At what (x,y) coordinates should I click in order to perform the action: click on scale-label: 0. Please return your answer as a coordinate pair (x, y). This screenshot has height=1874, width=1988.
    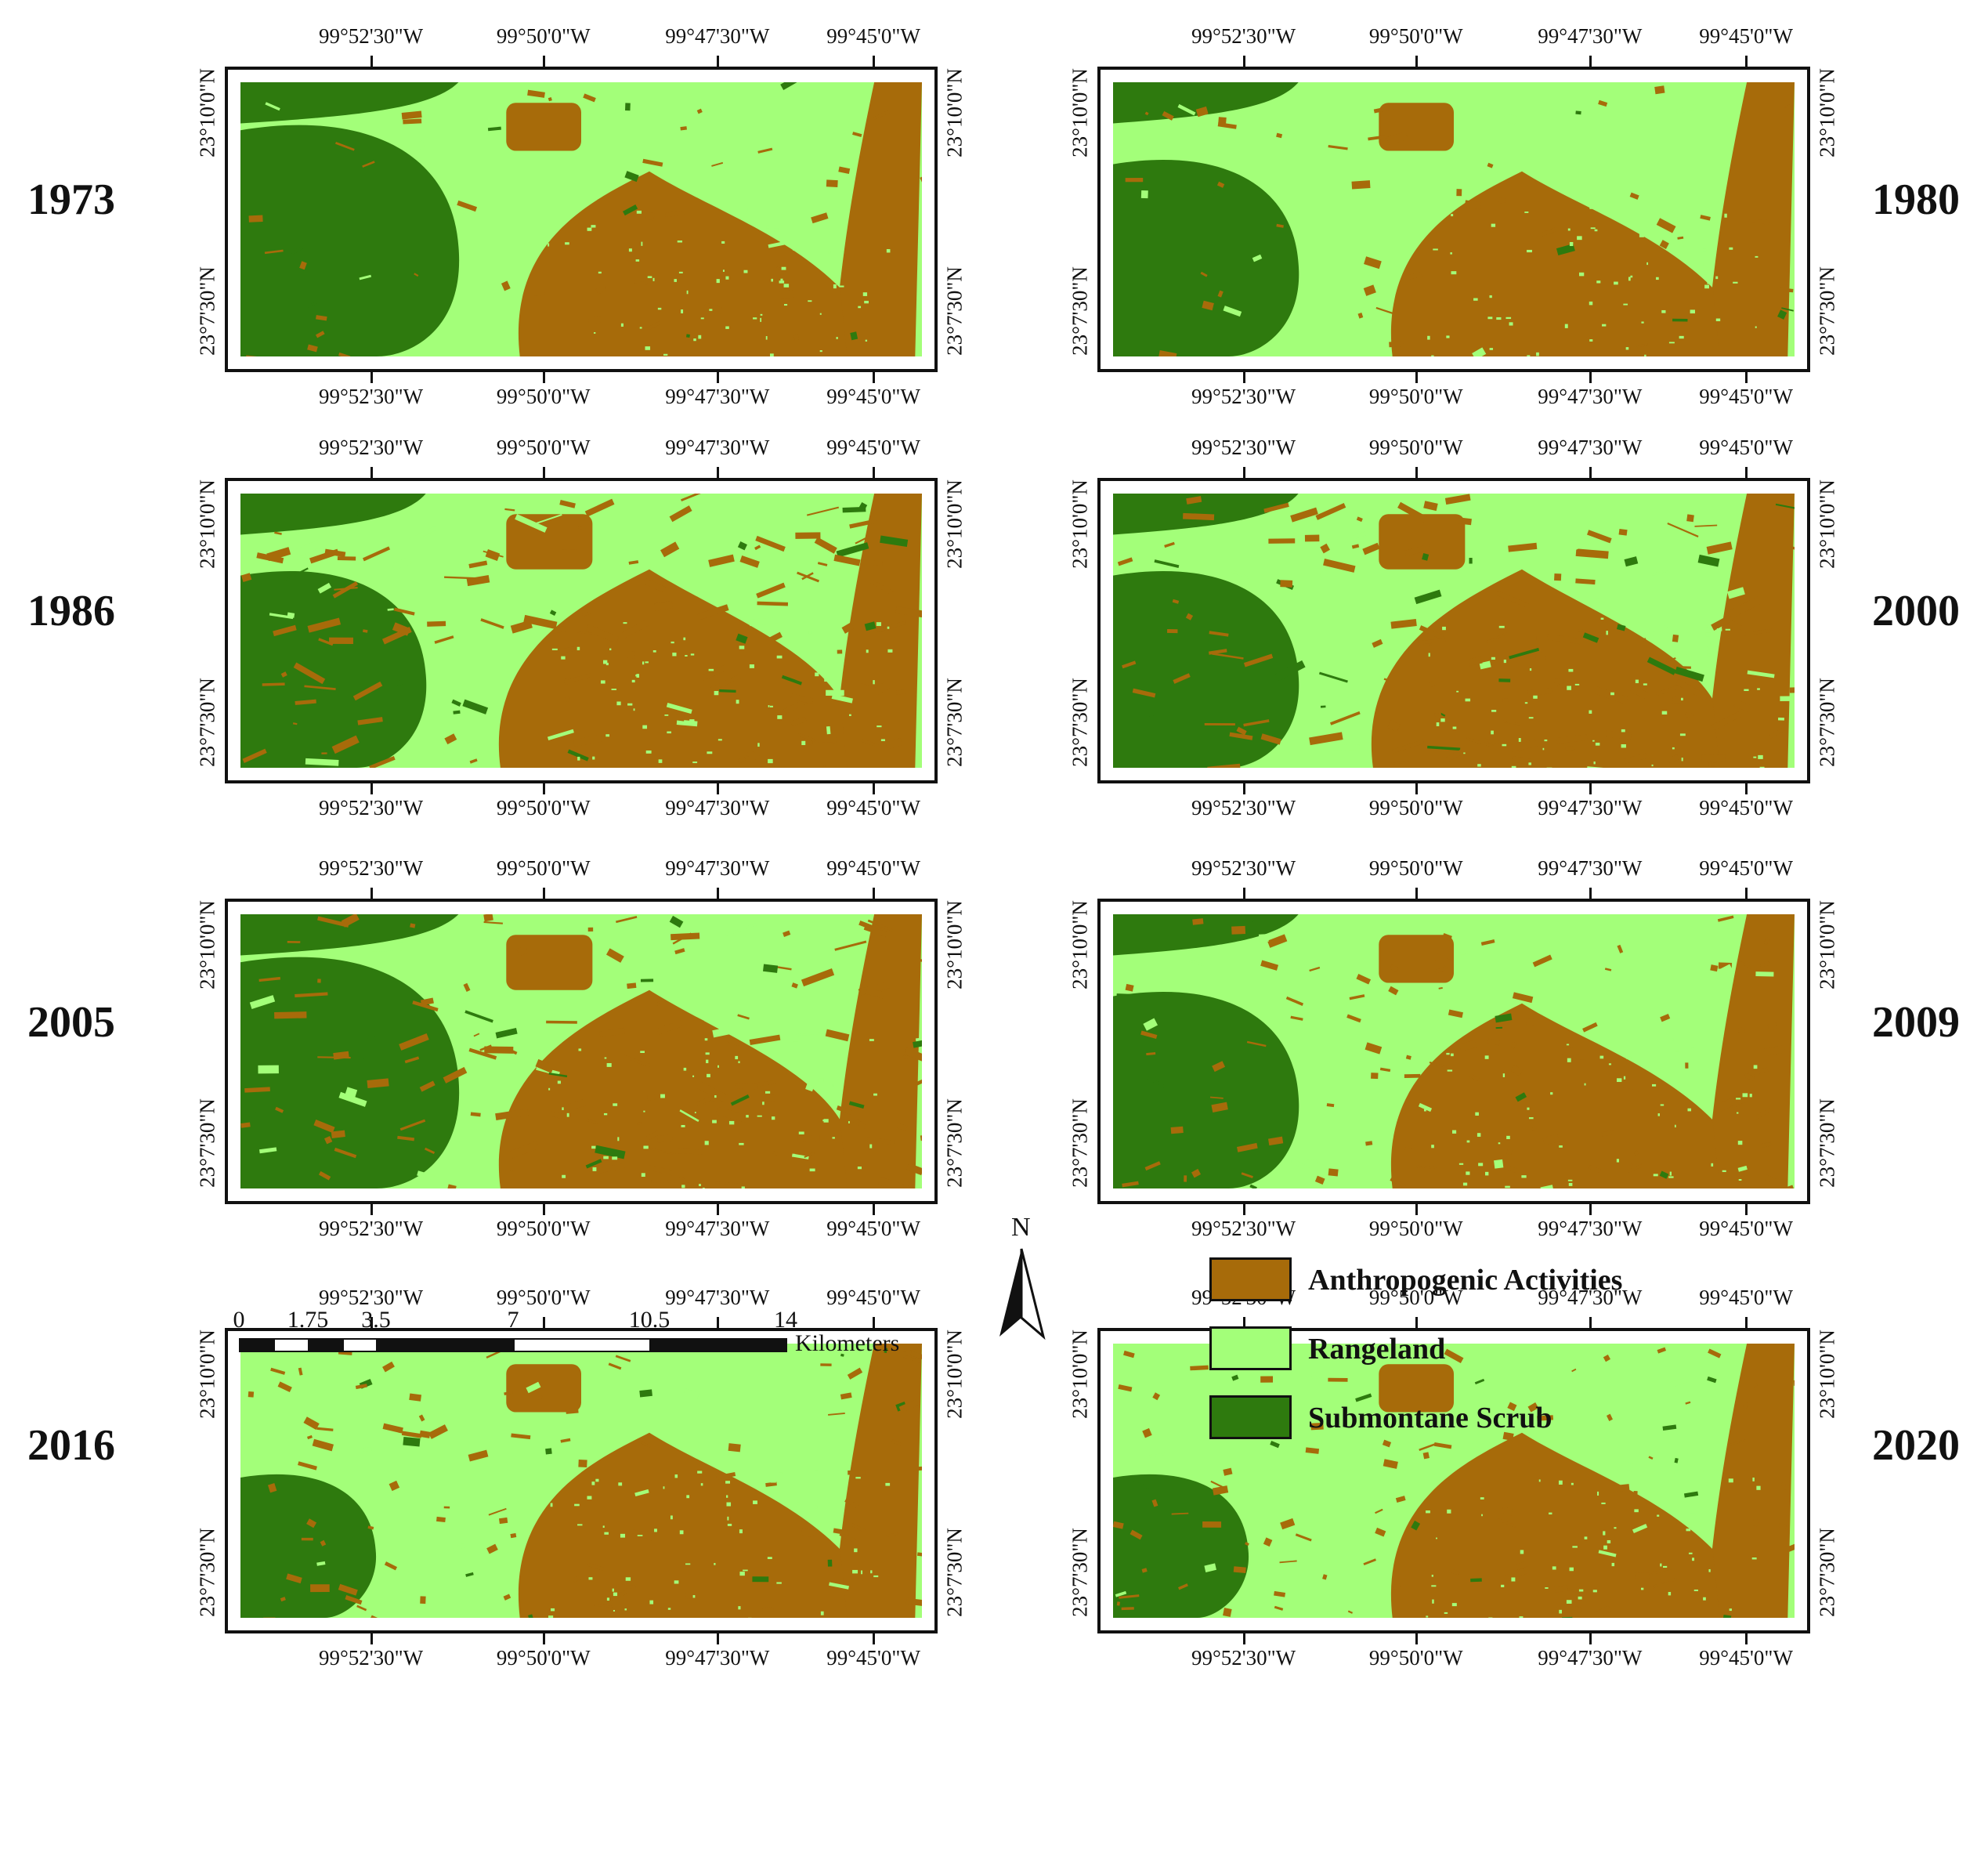
    Looking at the image, I should click on (239, 1320).